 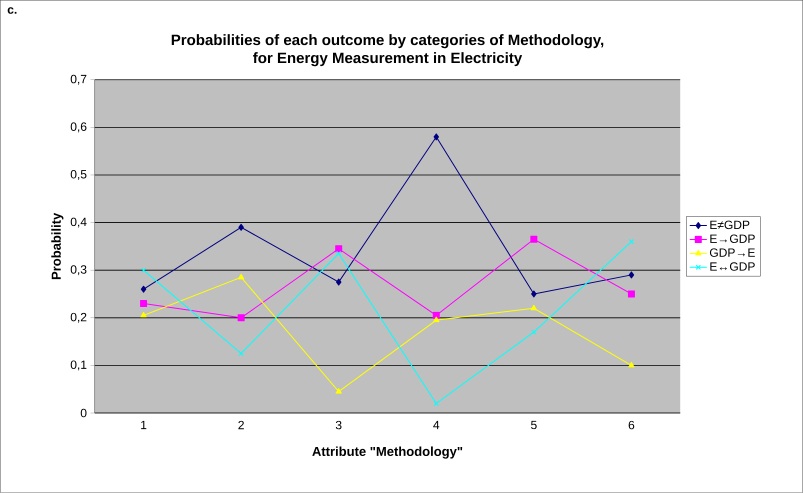 I want to click on y-tick-label: 0,4, so click(x=78, y=223).